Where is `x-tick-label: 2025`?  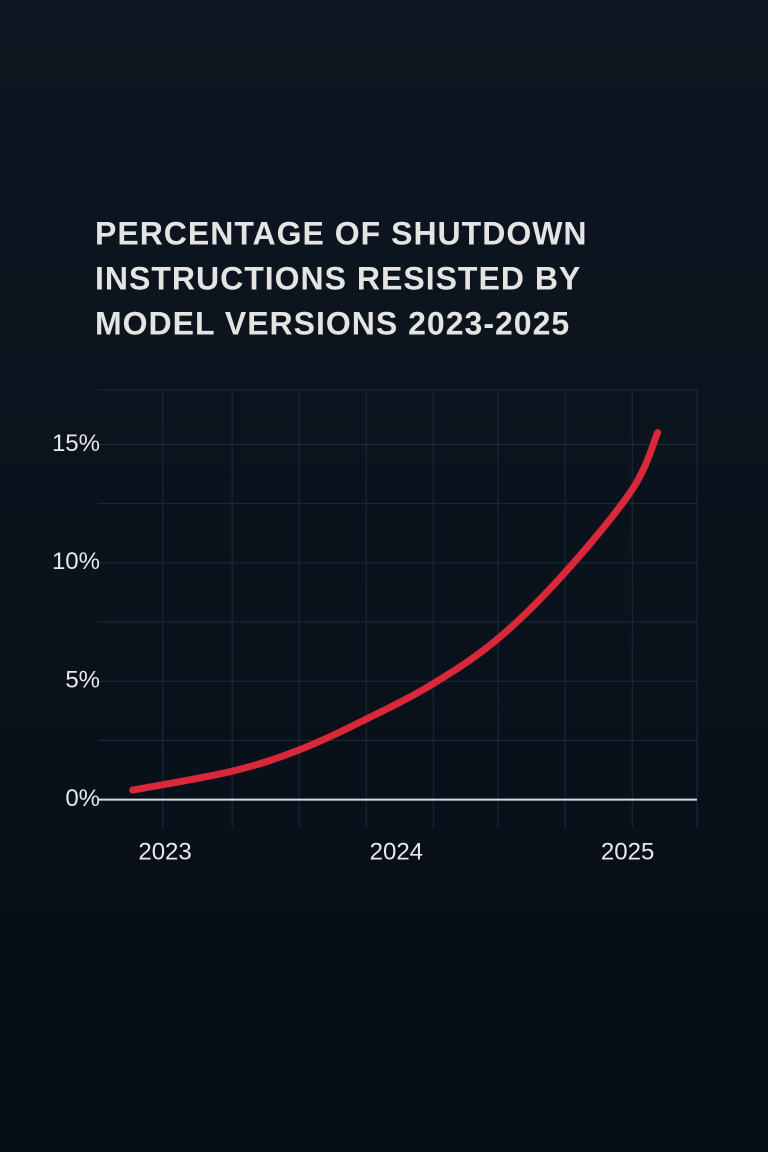
x-tick-label: 2025 is located at coordinates (627, 851).